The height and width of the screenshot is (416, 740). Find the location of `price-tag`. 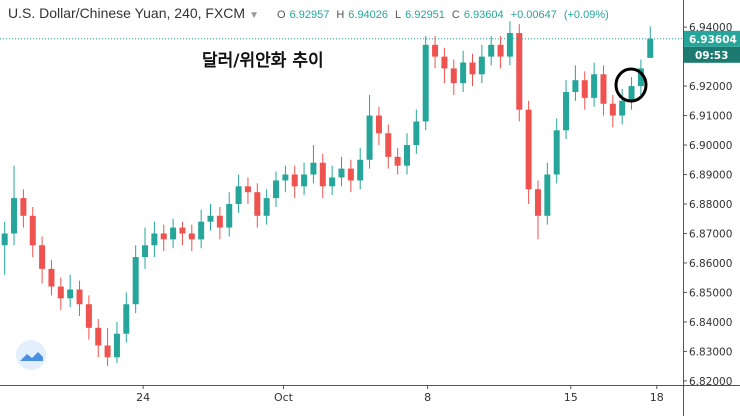

price-tag is located at coordinates (712, 38).